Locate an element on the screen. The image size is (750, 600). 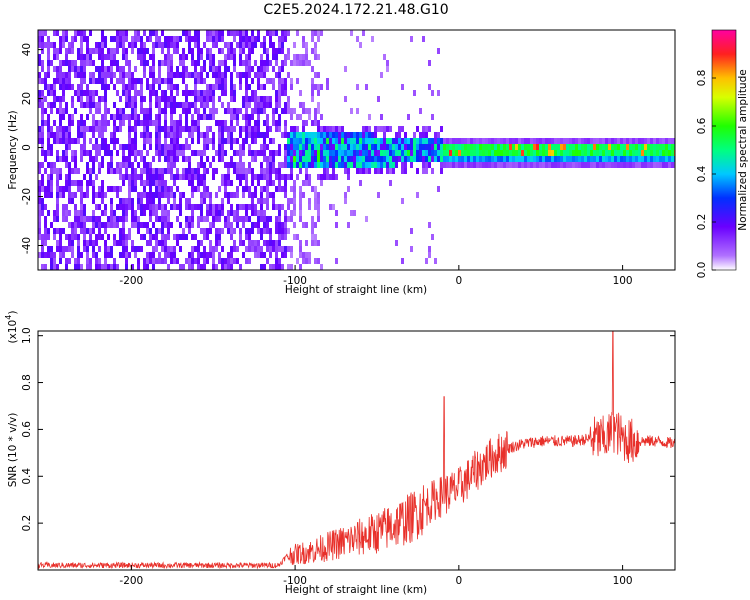
snr-multiplier-base: (x10 is located at coordinates (13, 332).